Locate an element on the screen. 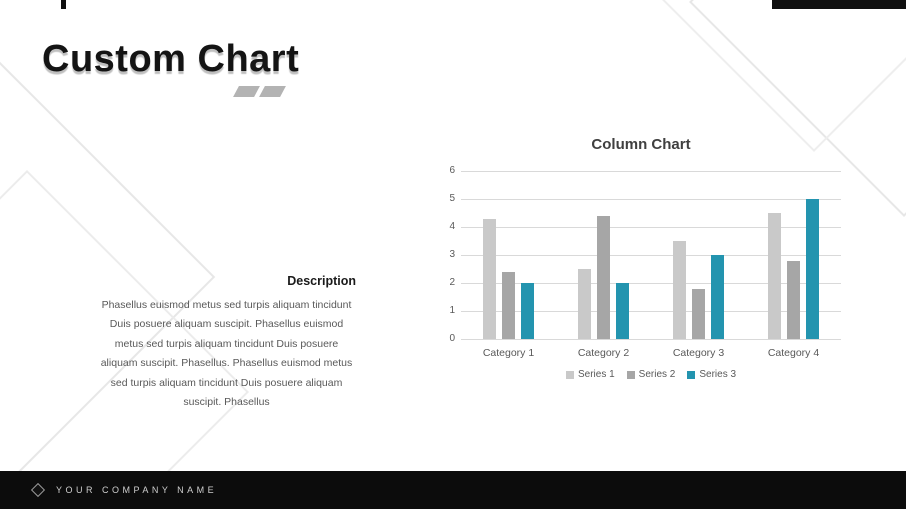 The image size is (906, 509). y-axis-tick-label: 1 is located at coordinates (452, 310).